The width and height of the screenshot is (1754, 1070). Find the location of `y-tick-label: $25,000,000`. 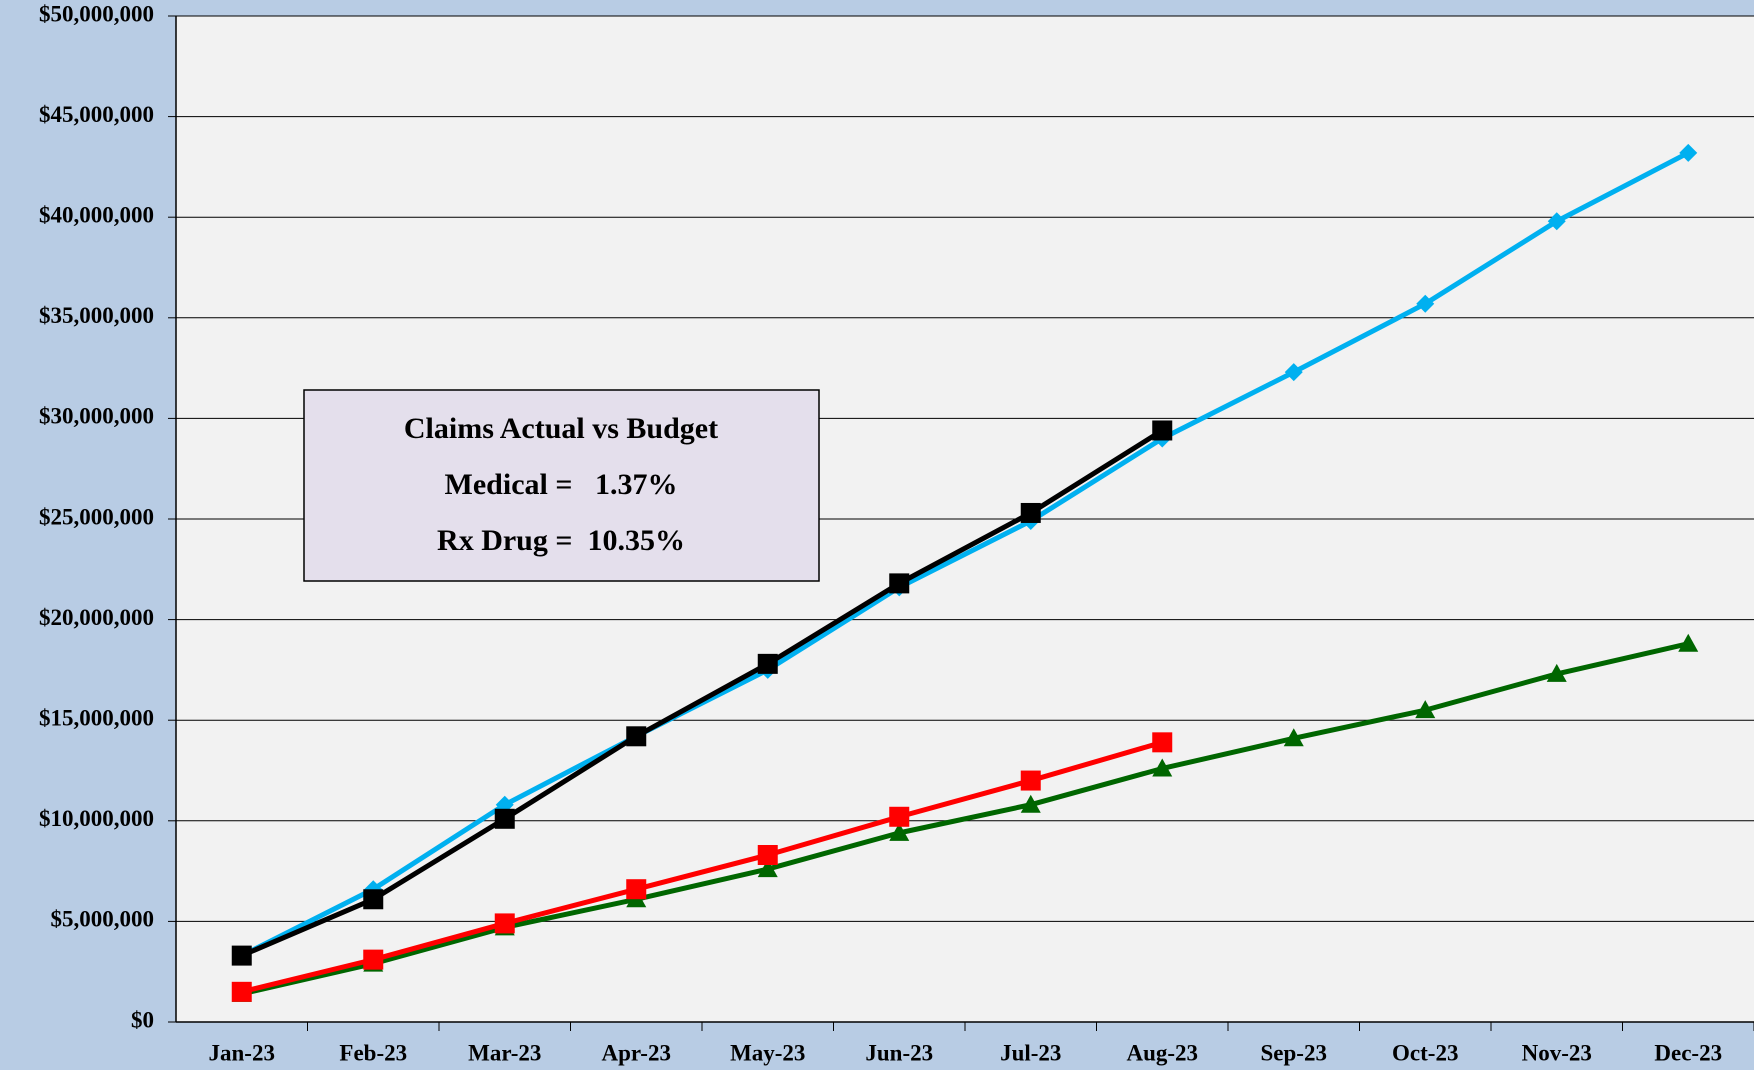

y-tick-label: $25,000,000 is located at coordinates (96, 516).